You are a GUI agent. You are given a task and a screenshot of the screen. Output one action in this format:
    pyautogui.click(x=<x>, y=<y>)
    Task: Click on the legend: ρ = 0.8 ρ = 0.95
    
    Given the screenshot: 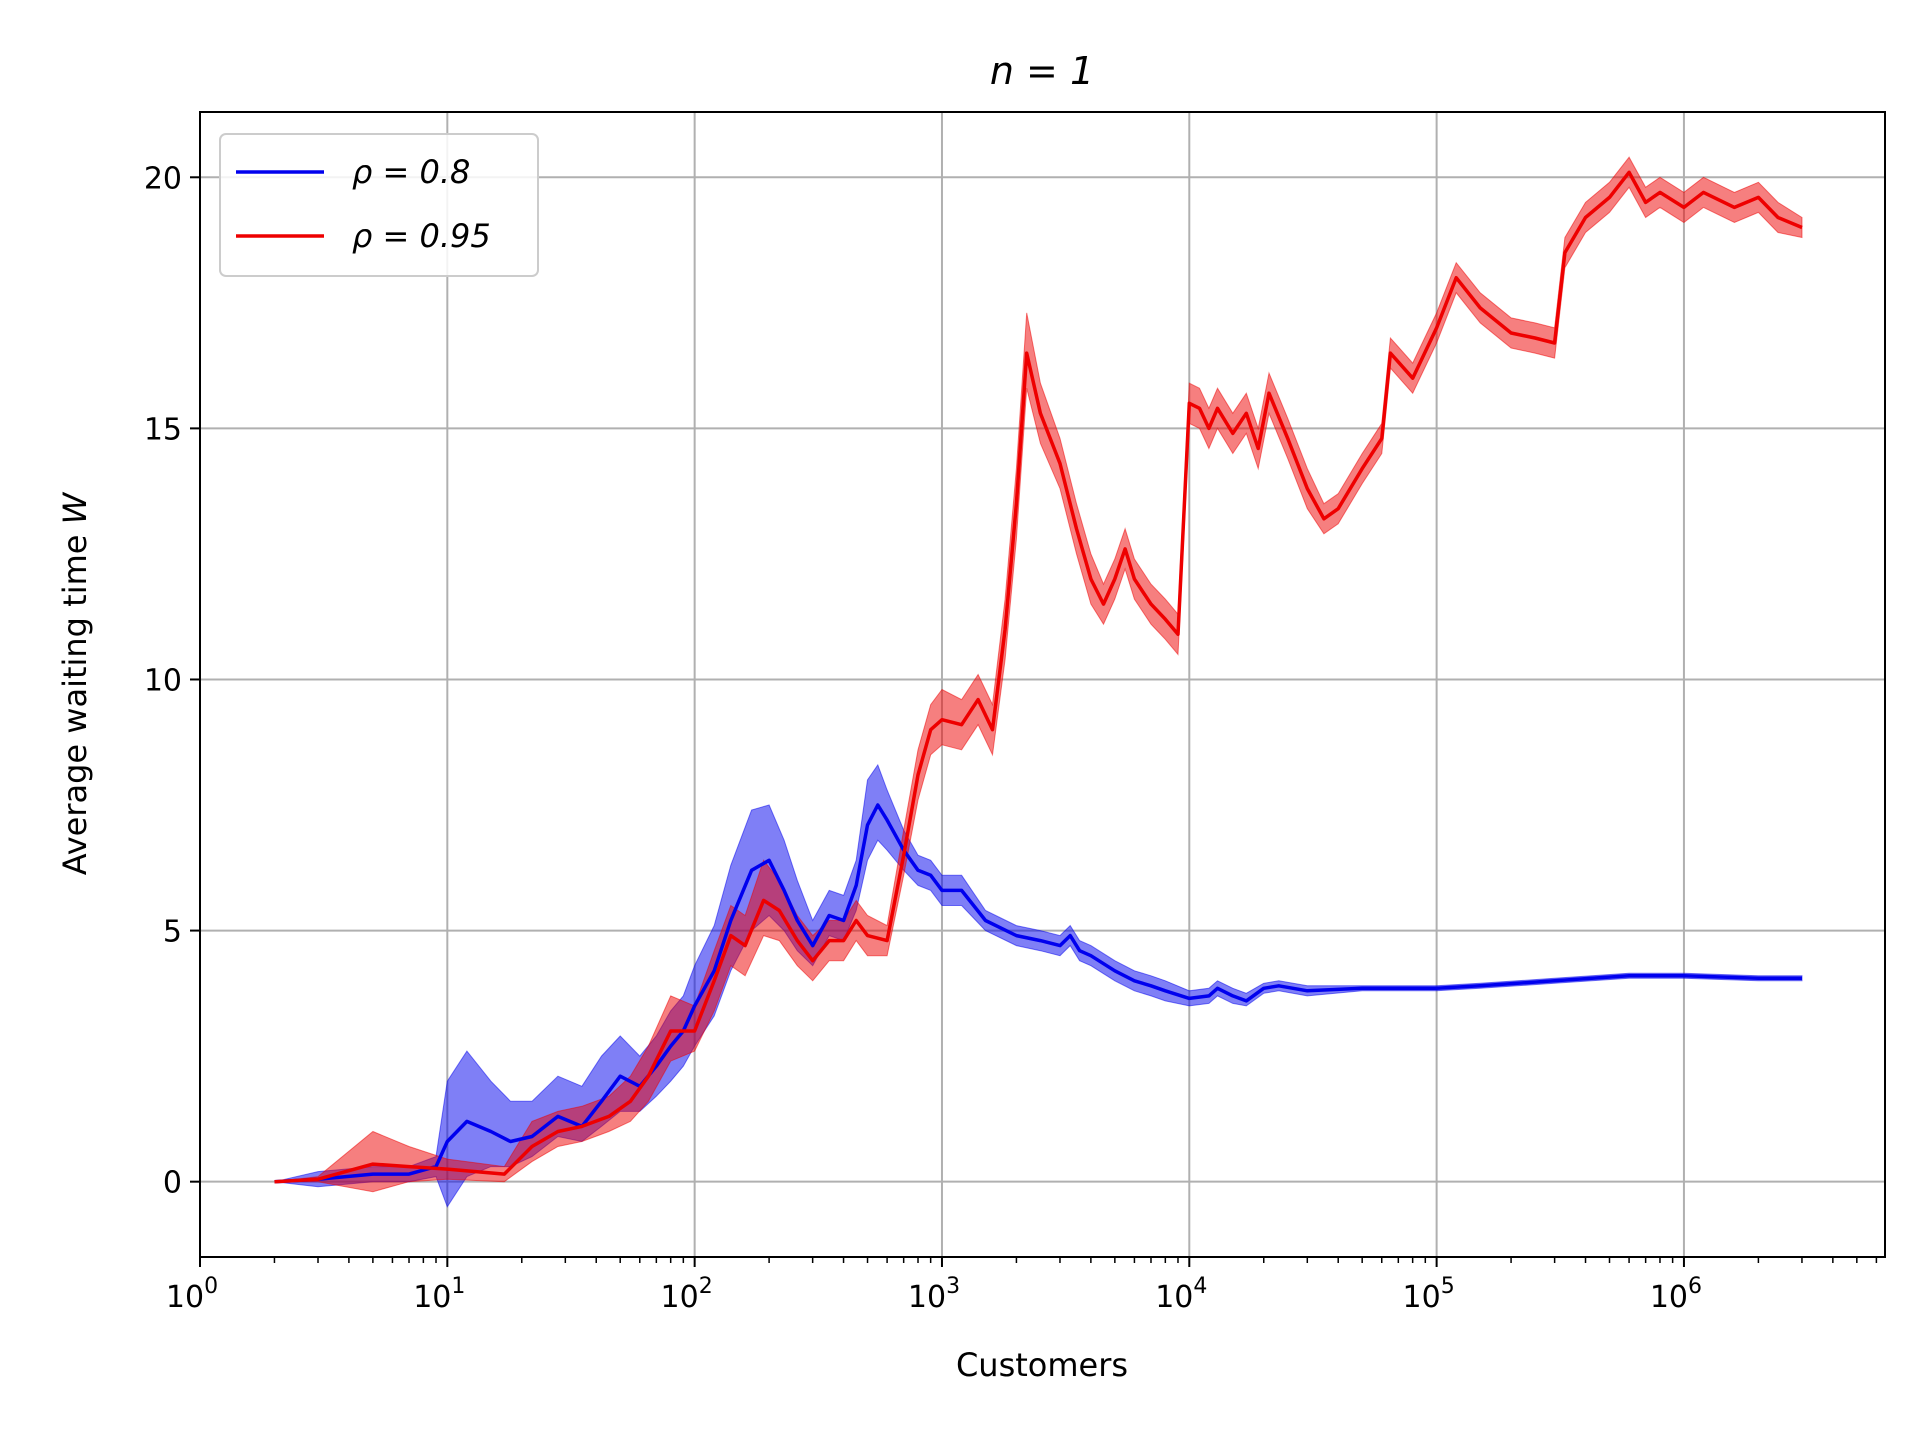 What is the action you would take?
    pyautogui.click(x=379, y=205)
    